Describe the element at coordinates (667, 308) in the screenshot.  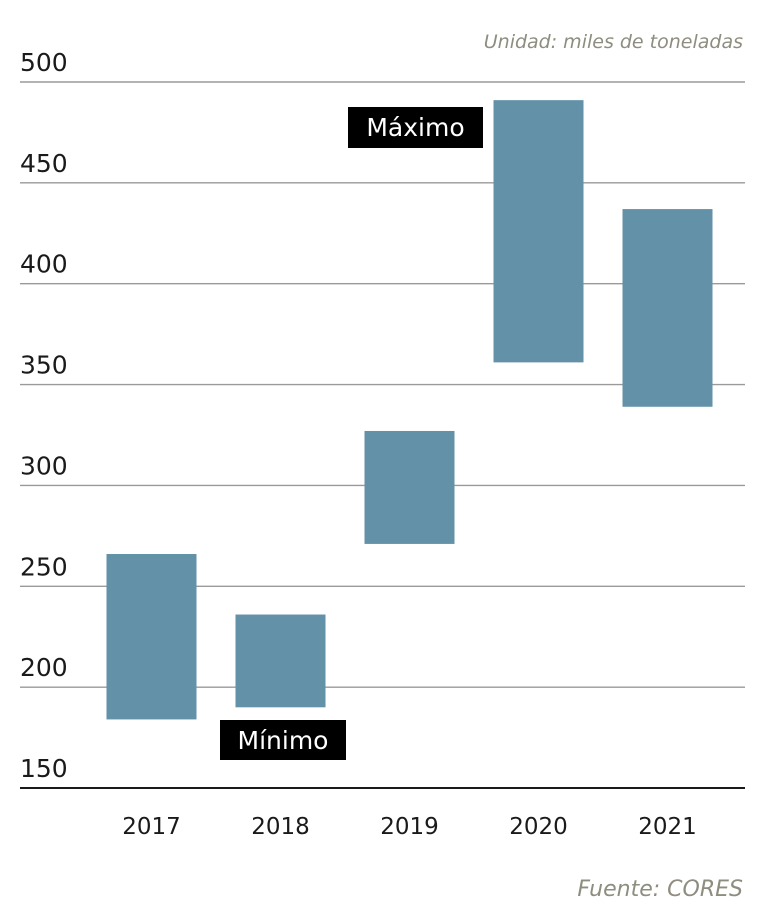
I see `range-bar-2021` at that location.